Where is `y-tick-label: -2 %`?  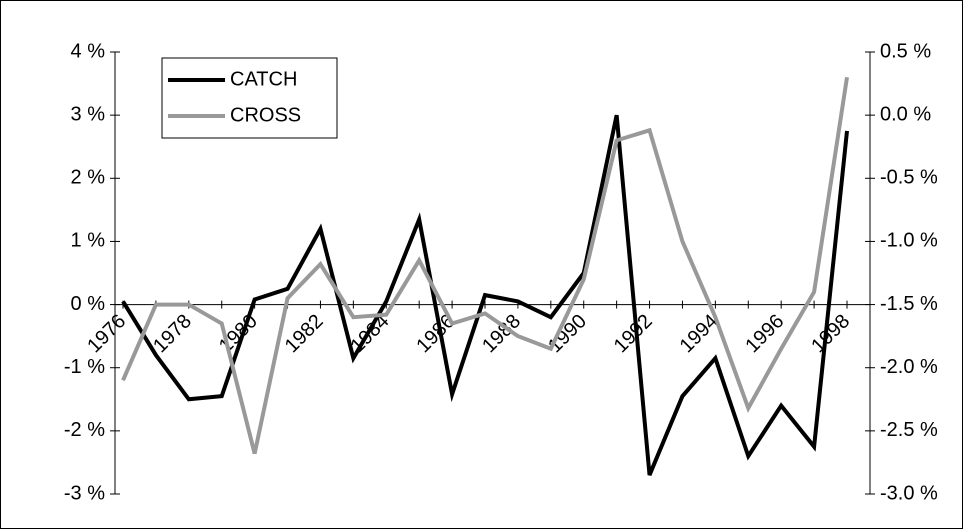
y-tick-label: -2 % is located at coordinates (84, 430).